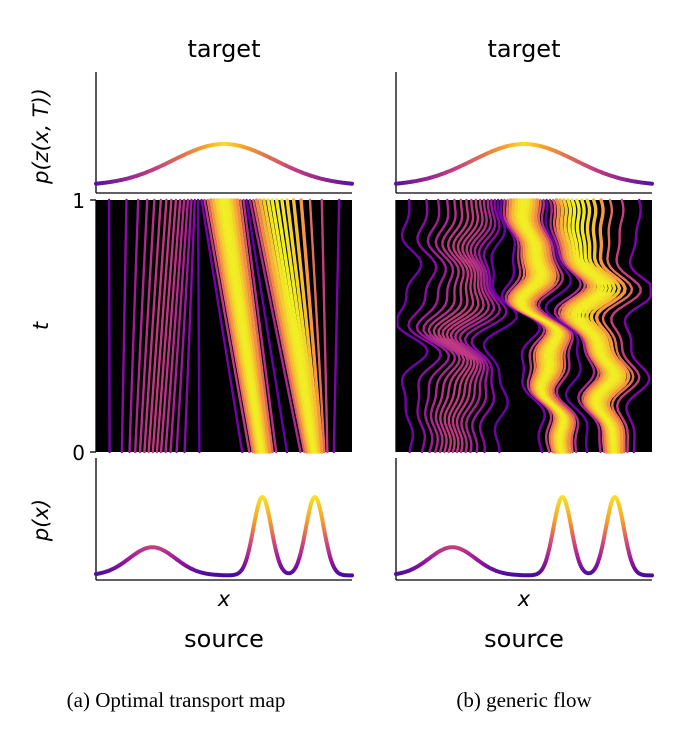  I want to click on source-density-axes: p(x) x, so click(191, 534).